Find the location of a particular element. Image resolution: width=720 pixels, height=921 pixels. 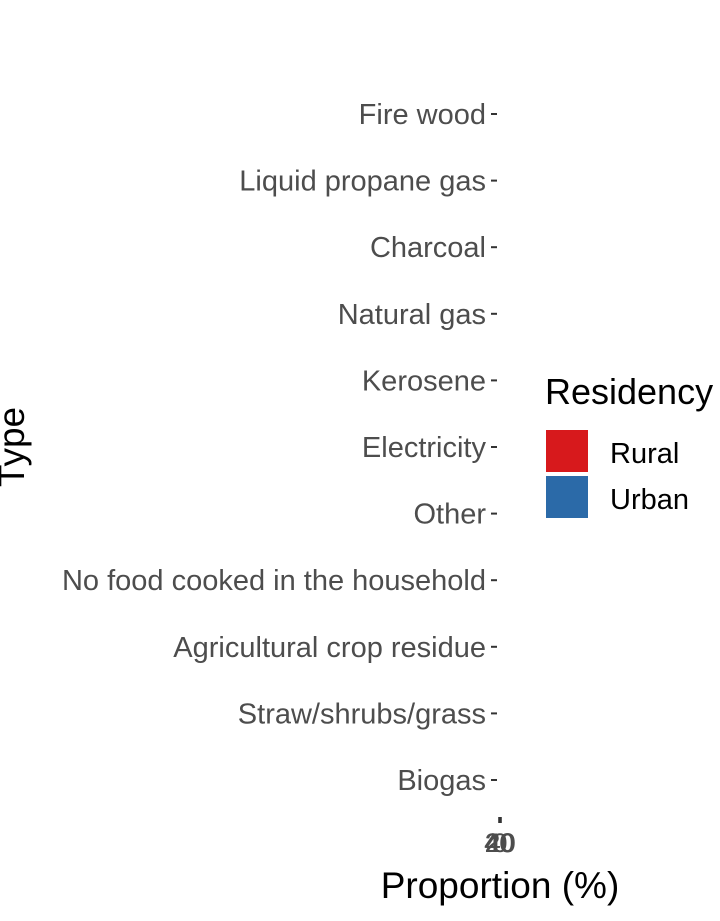

y-tick-label: Agricultural crop residue is located at coordinates (329, 648).